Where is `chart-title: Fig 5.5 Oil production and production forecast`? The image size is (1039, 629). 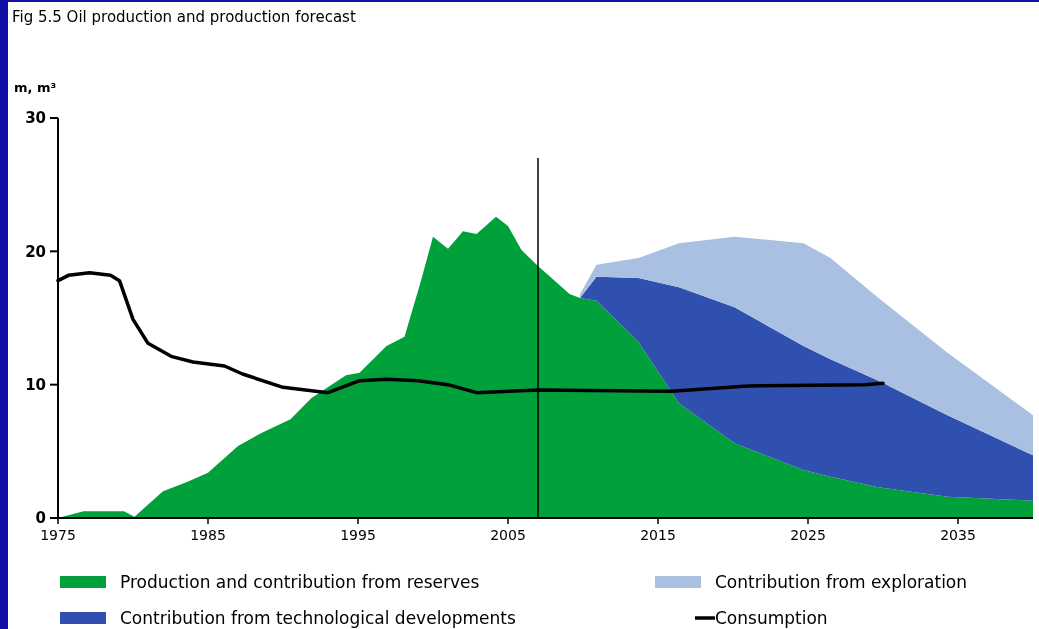
chart-title: Fig 5.5 Oil production and production forecast is located at coordinates (184, 17).